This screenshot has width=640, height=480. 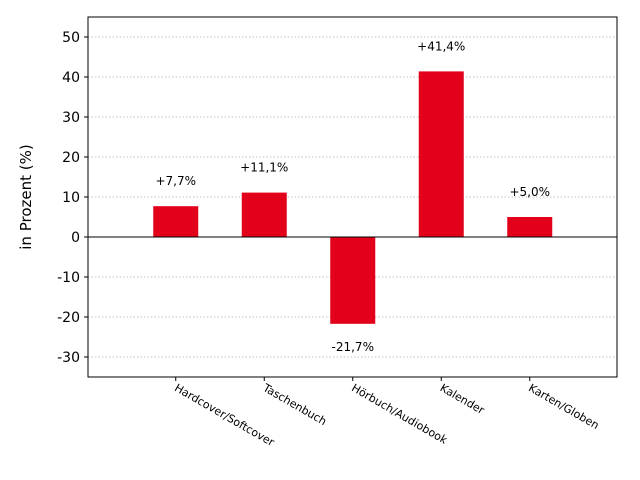 I want to click on y-tick-label: 50, so click(x=71, y=38).